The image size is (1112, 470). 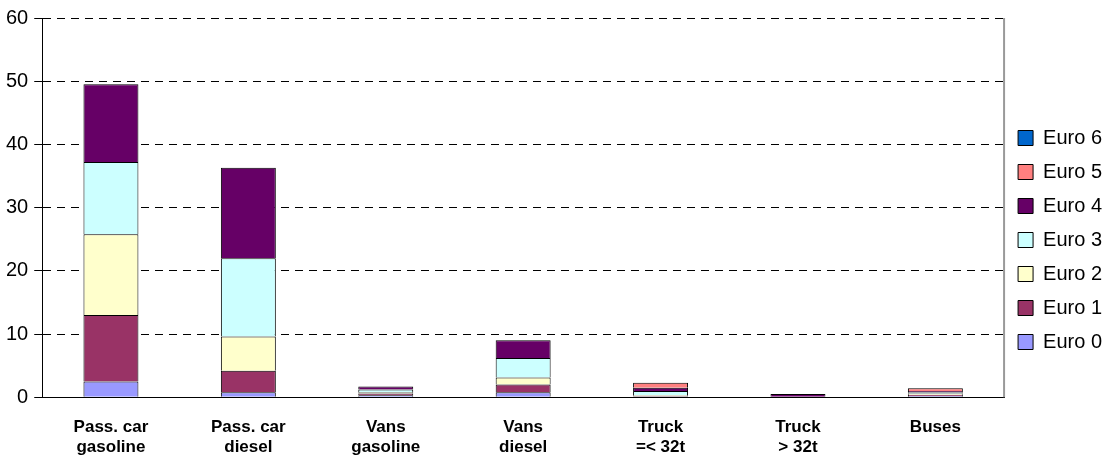 What do you see at coordinates (17, 332) in the screenshot?
I see `y-tick-label: 10` at bounding box center [17, 332].